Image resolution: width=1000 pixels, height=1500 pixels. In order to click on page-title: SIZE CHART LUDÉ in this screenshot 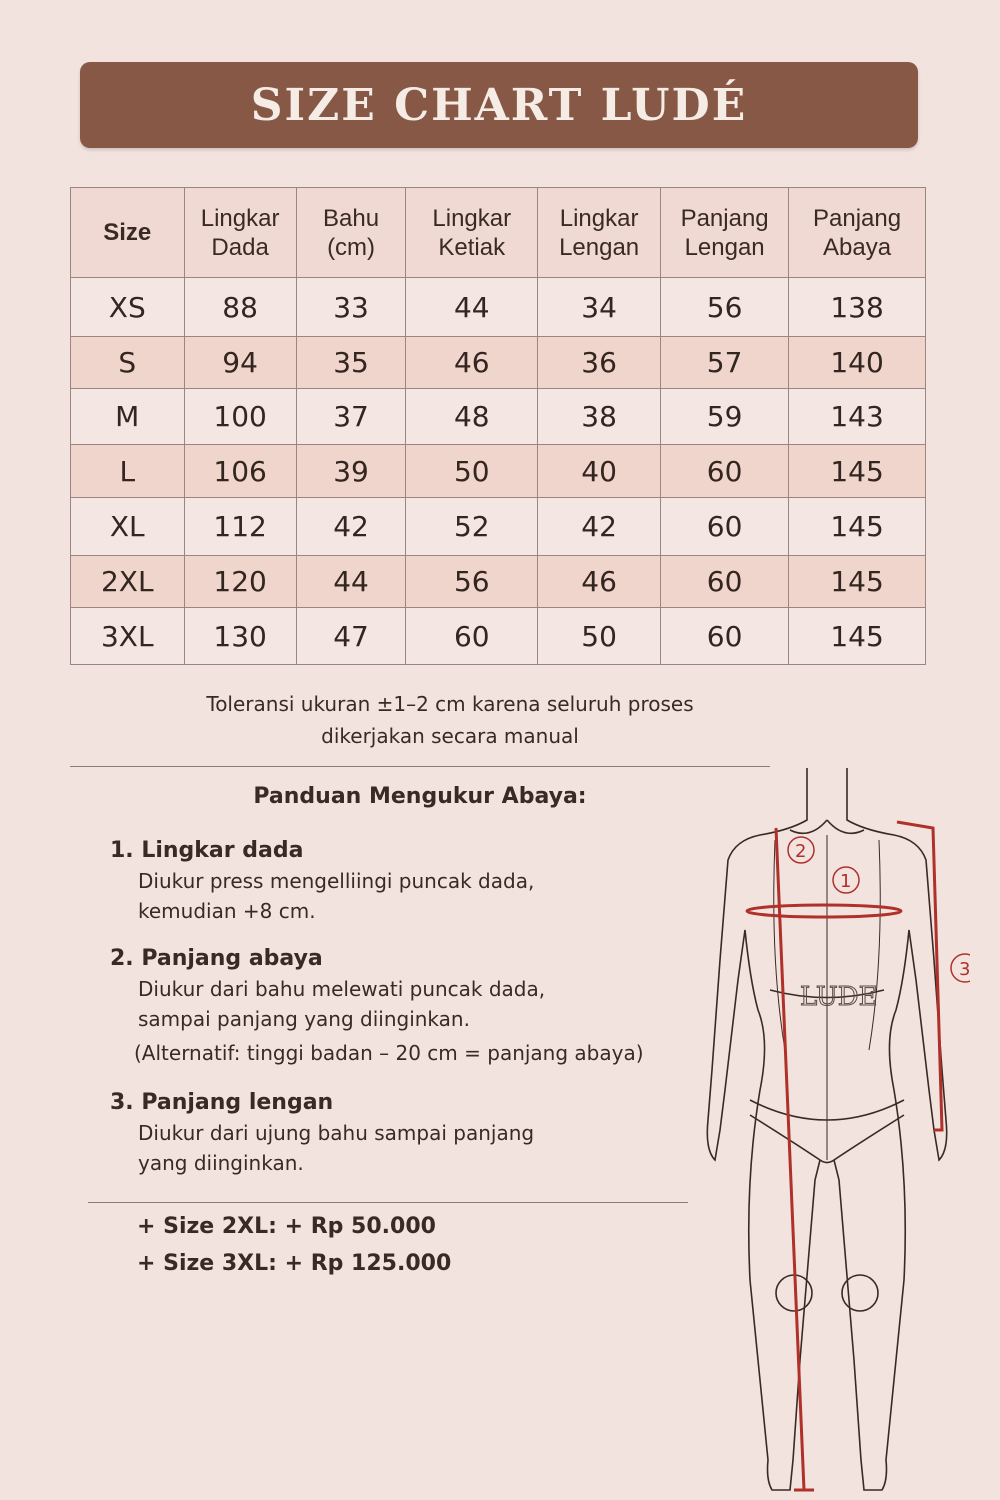, I will do `click(499, 105)`.